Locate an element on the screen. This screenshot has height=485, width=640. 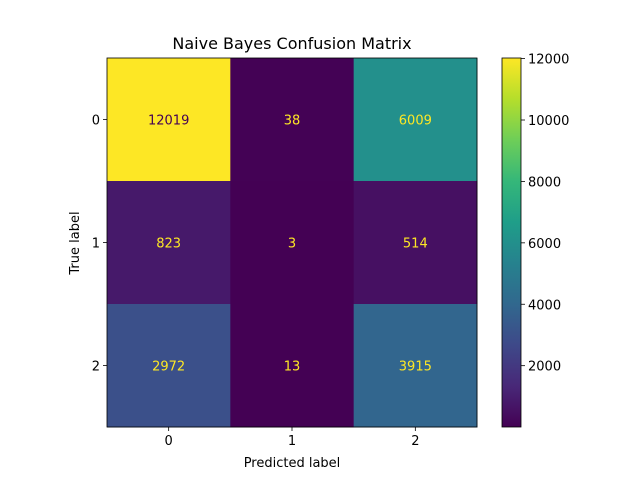
colorbar-tick-label-2: 6000 is located at coordinates (544, 244).